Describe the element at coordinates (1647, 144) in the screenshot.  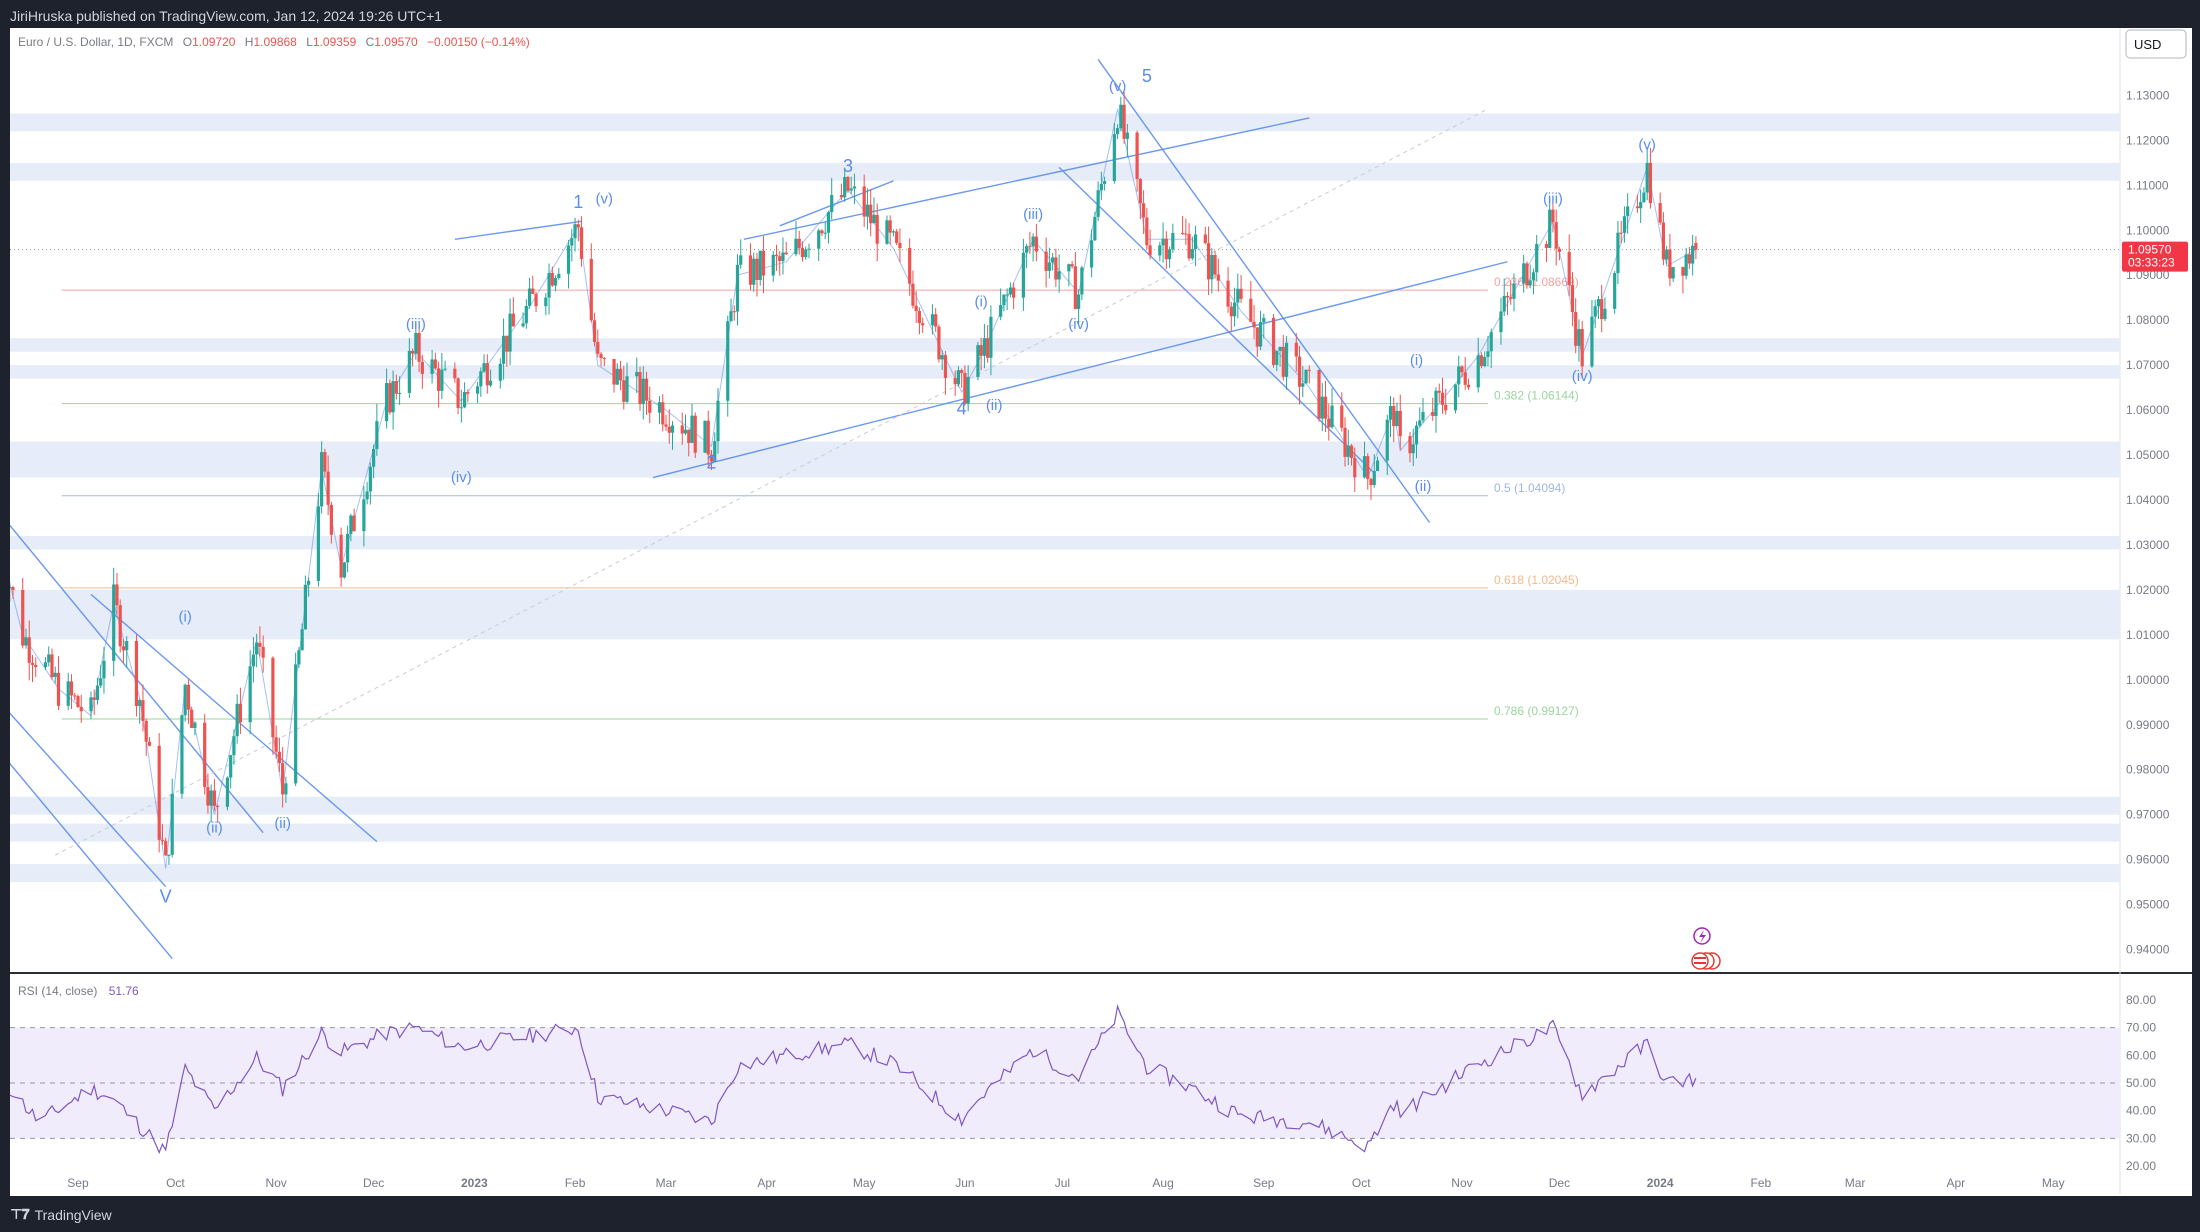
I see `wave-label: (v)` at that location.